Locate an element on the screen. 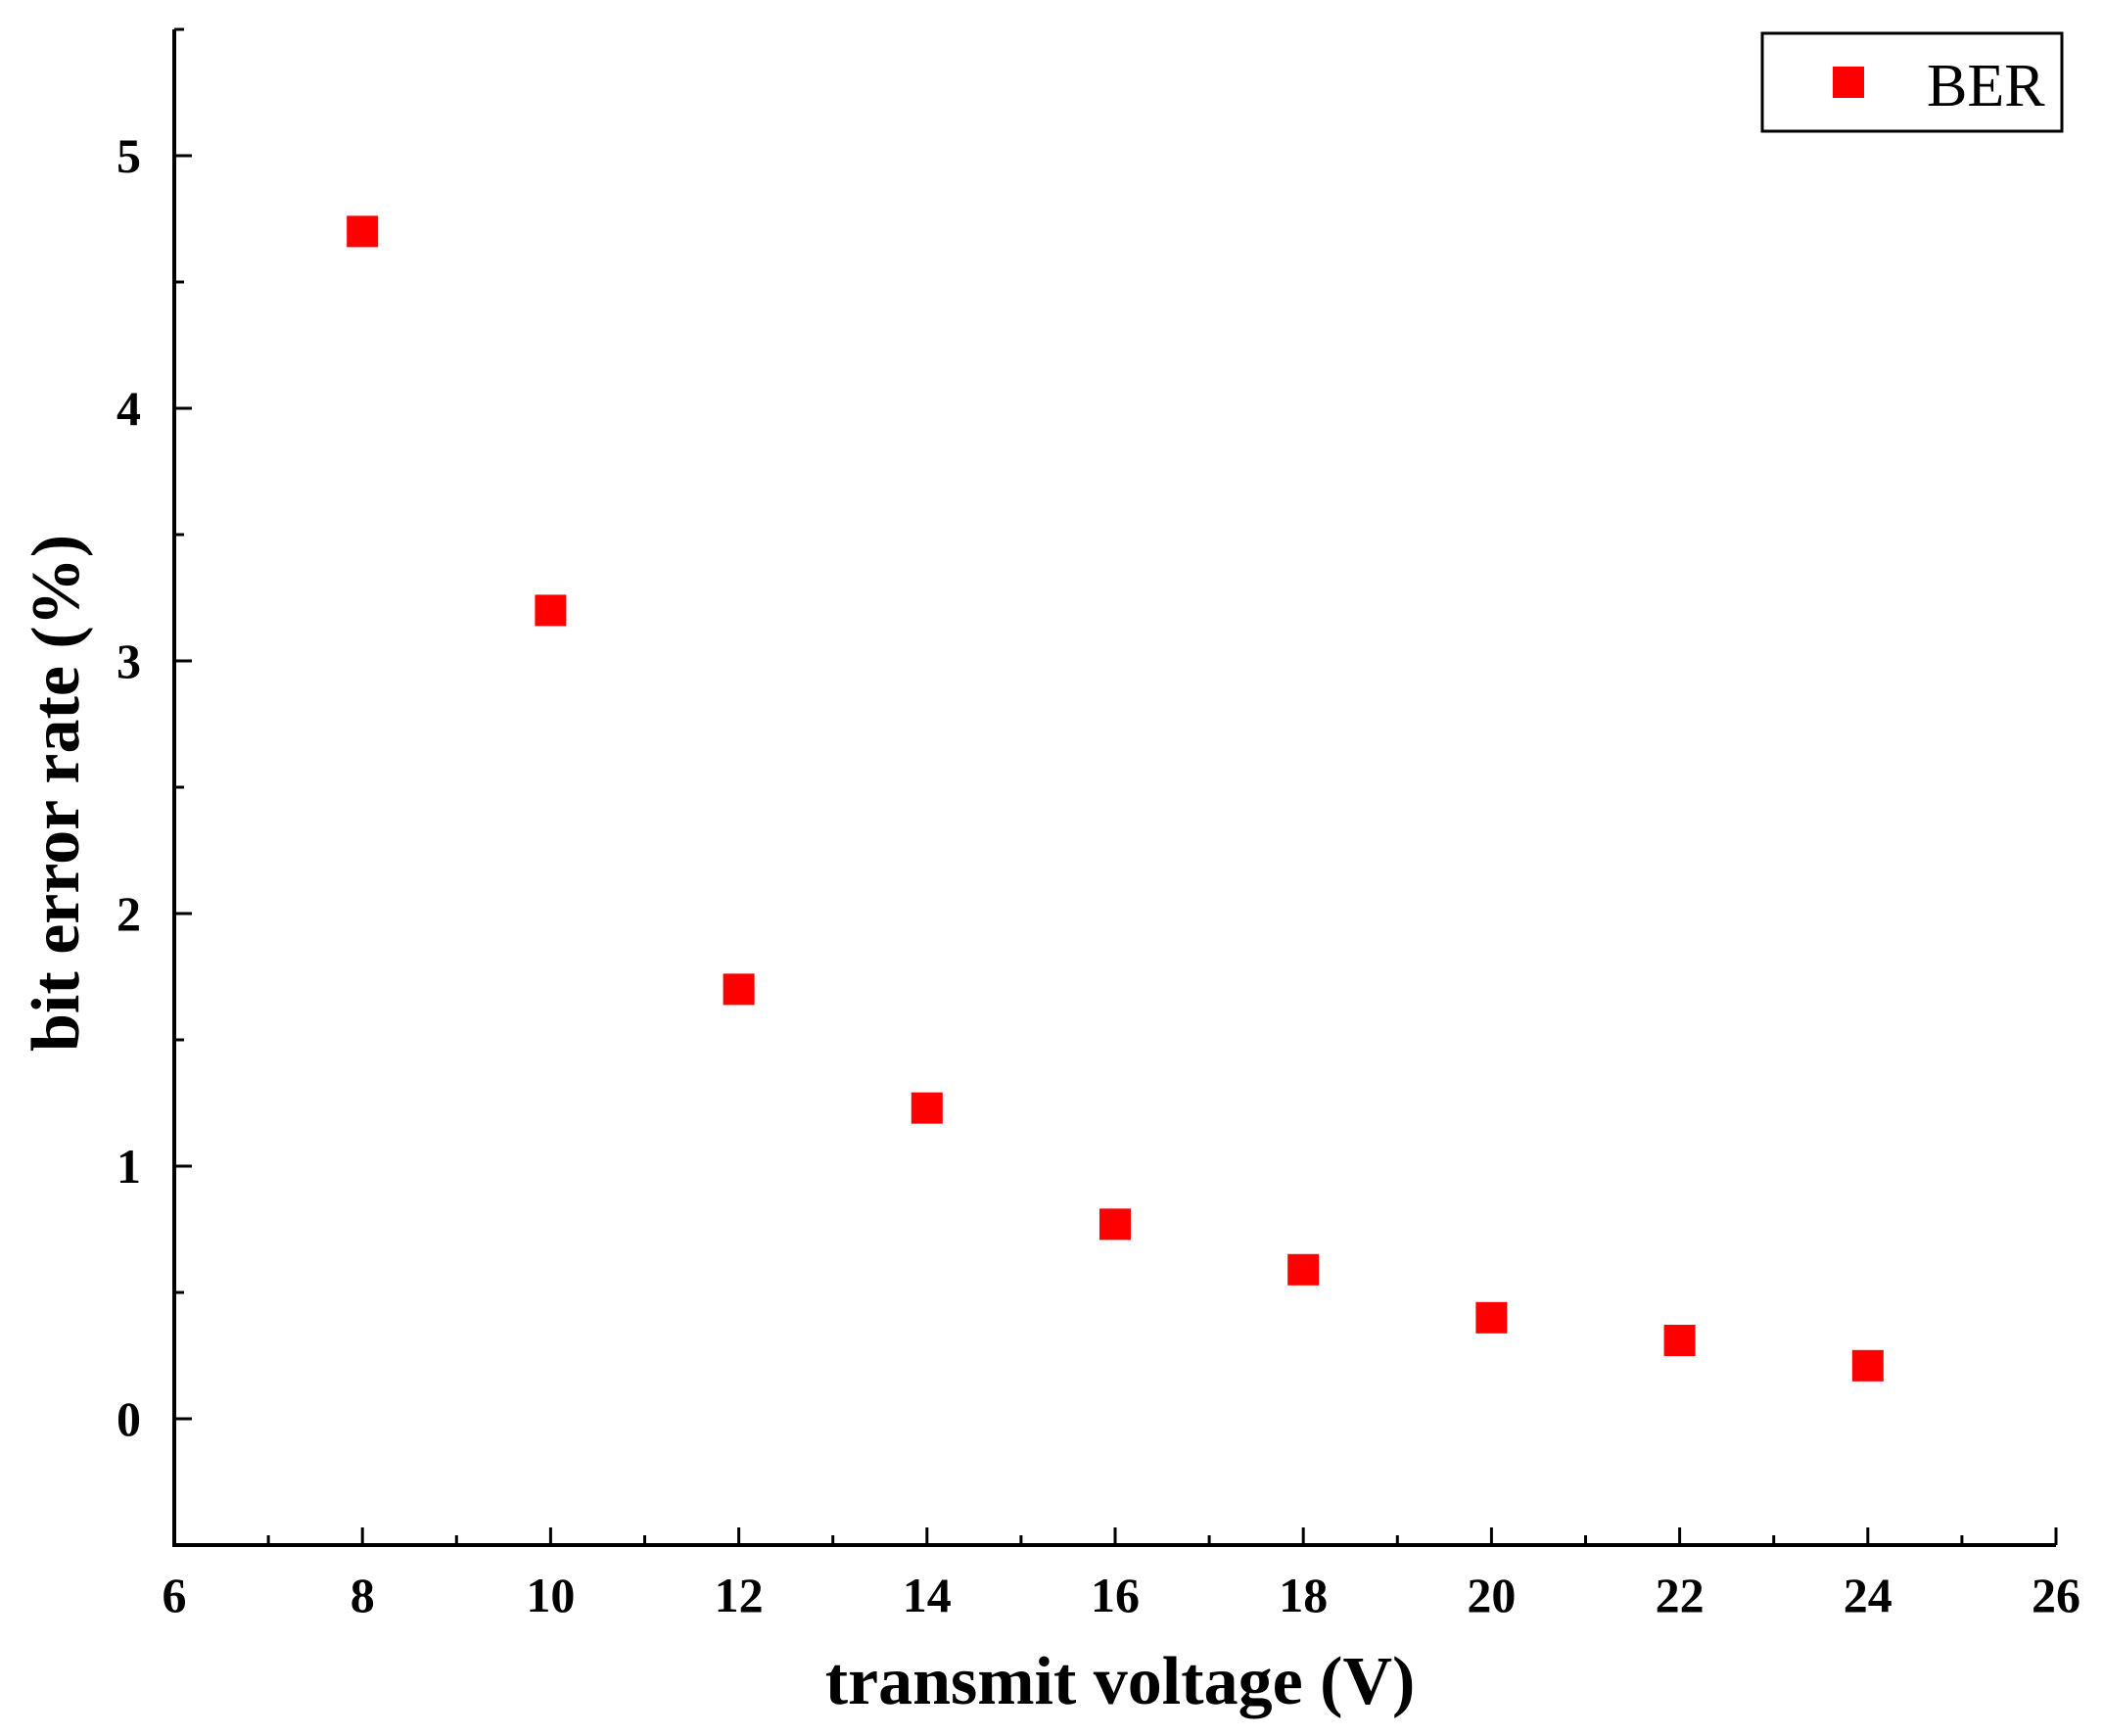  x-tick-label: 14 is located at coordinates (928, 1595).